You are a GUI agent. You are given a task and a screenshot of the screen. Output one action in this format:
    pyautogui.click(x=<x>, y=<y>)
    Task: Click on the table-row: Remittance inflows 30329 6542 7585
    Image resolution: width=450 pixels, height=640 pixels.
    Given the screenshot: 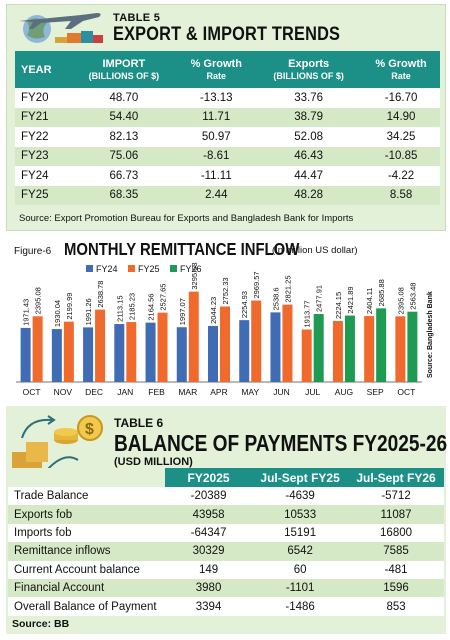 What is the action you would take?
    pyautogui.click(x=226, y=551)
    